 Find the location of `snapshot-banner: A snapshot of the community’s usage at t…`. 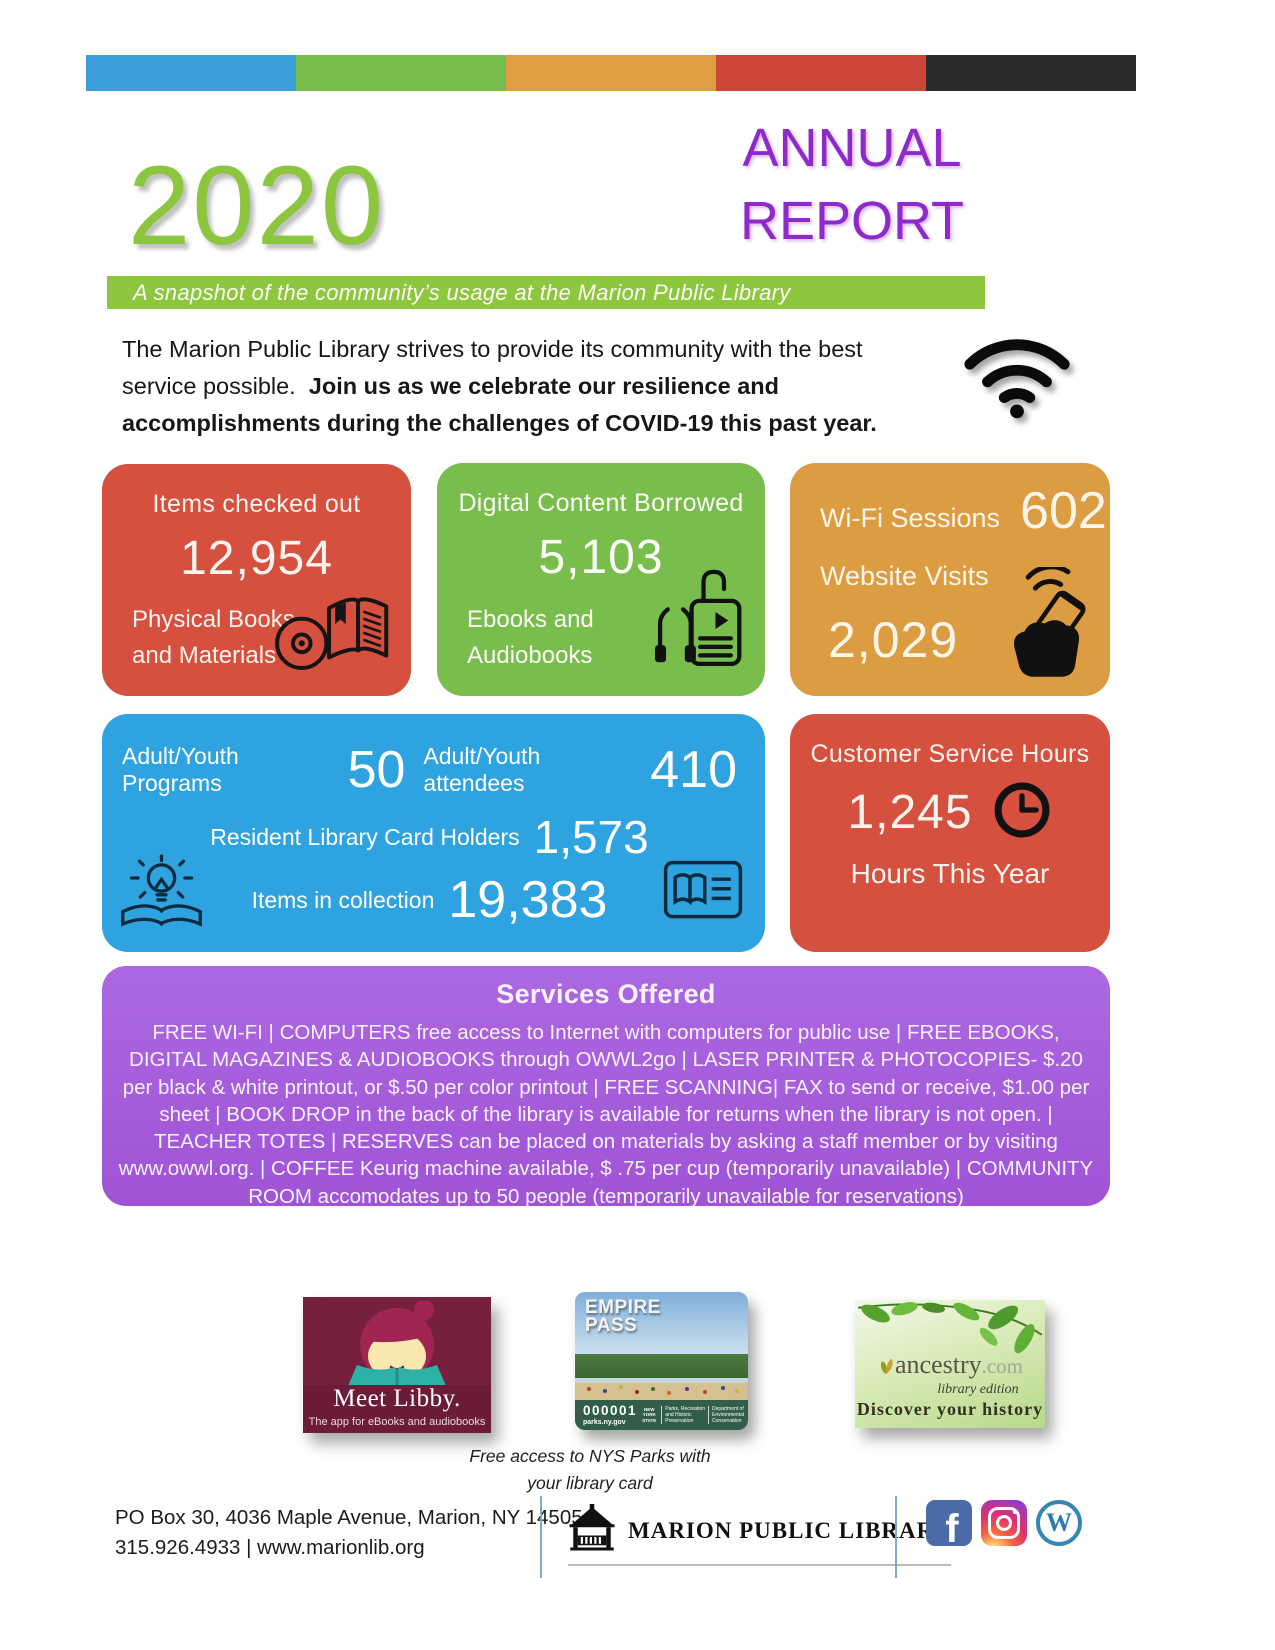

snapshot-banner: A snapshot of the community’s usage at t… is located at coordinates (546, 292).